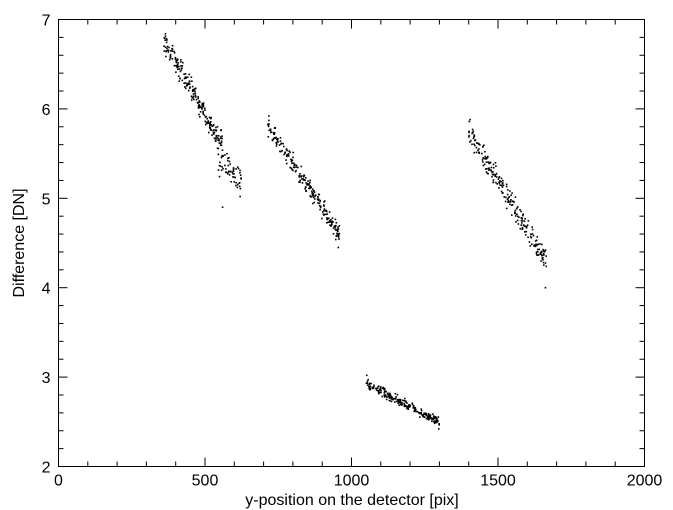  I want to click on x-tick-labels: 0 500 1000 1500 2000, so click(358, 481).